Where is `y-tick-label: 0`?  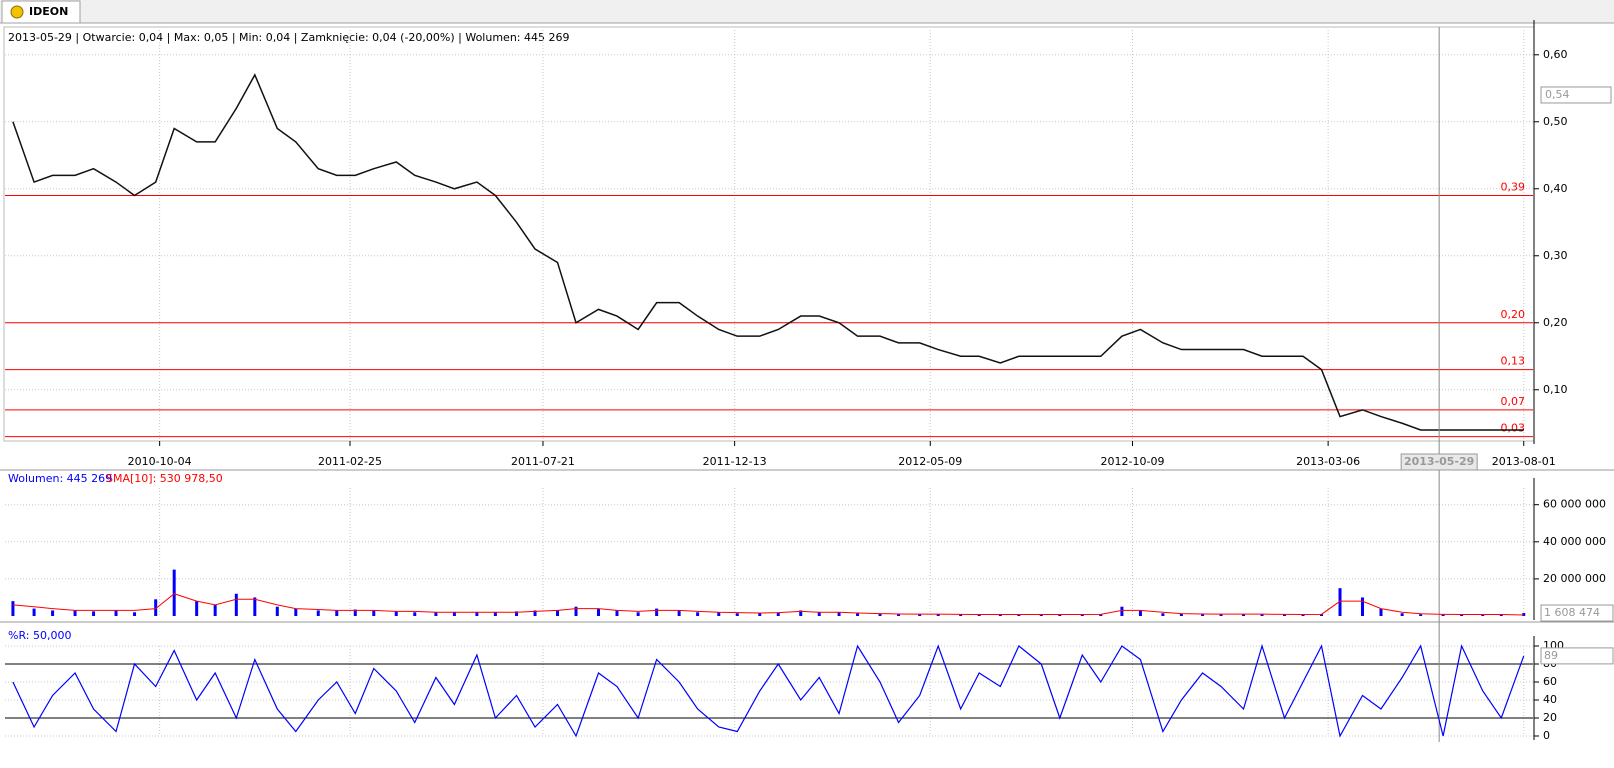 y-tick-label: 0 is located at coordinates (1546, 735).